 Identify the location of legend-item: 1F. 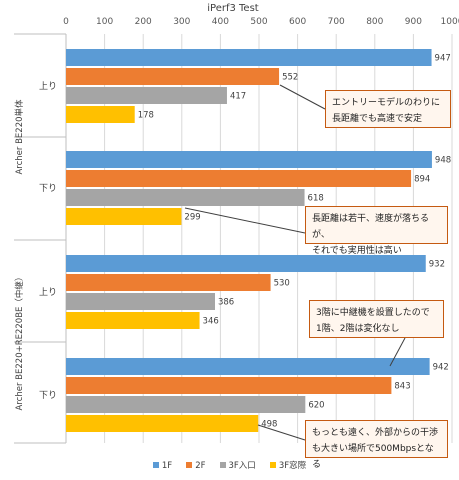
(162, 466).